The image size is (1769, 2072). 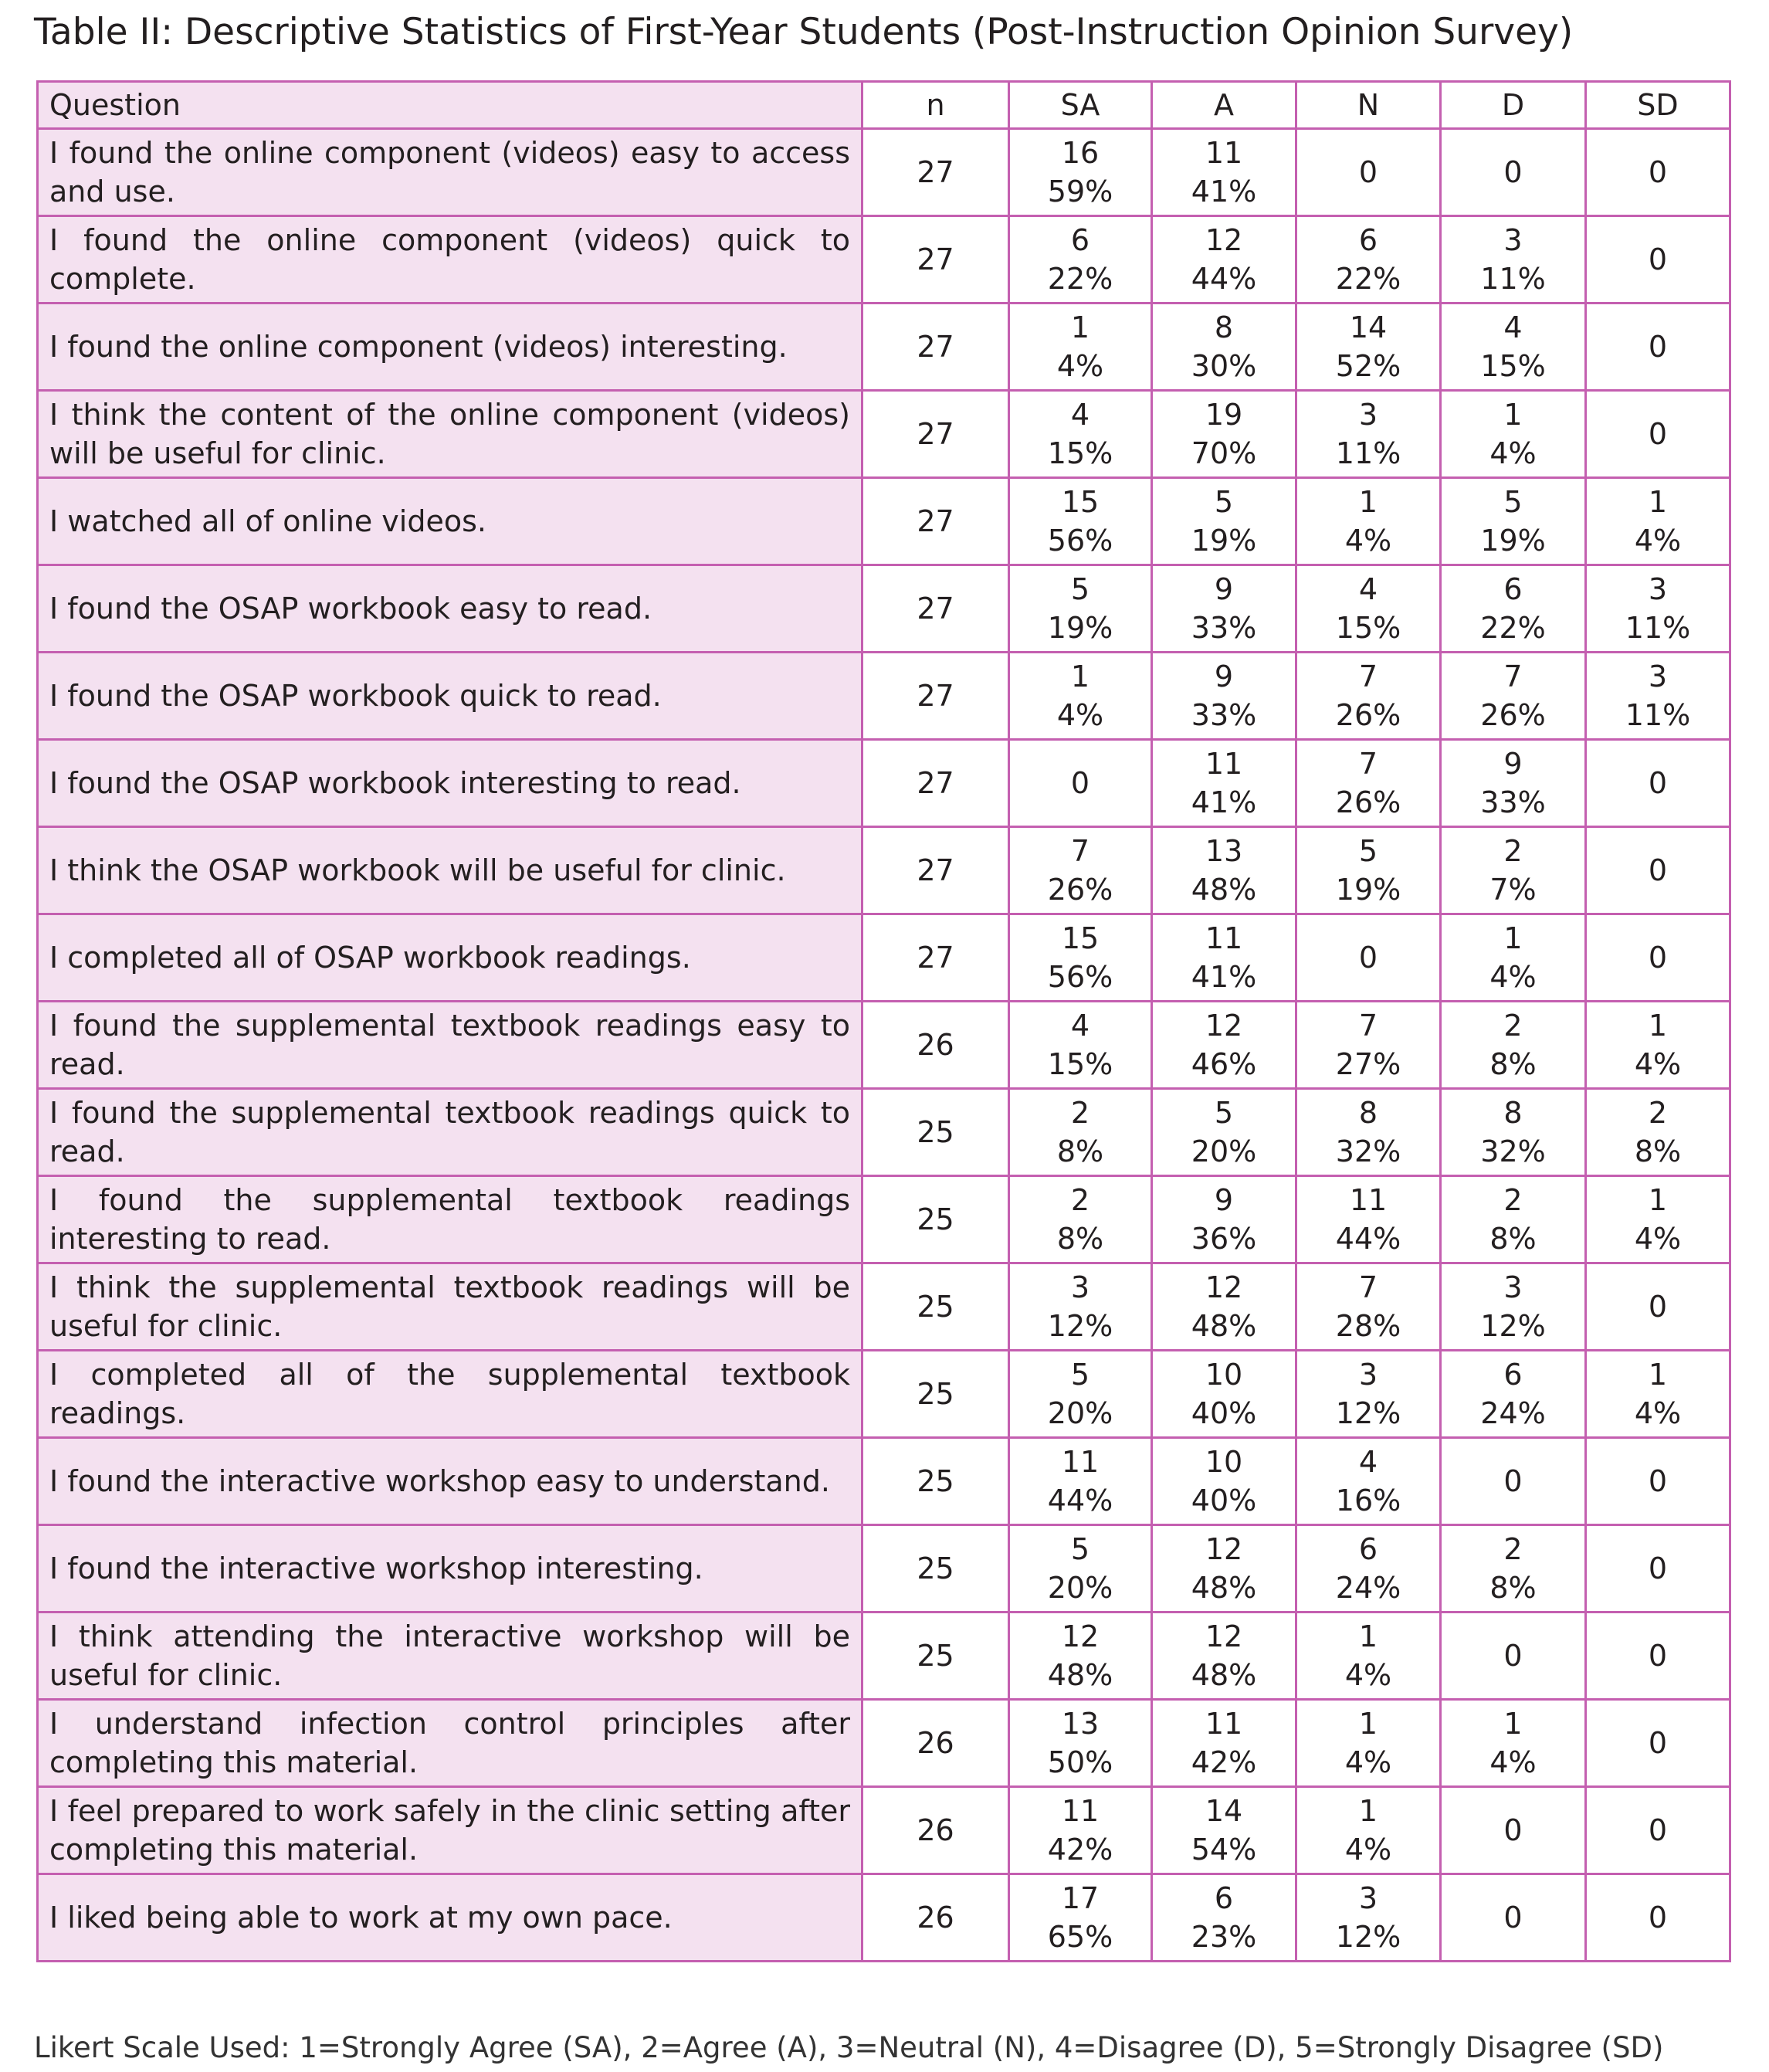 I want to click on response-percent: 12%, so click(x=1080, y=1326).